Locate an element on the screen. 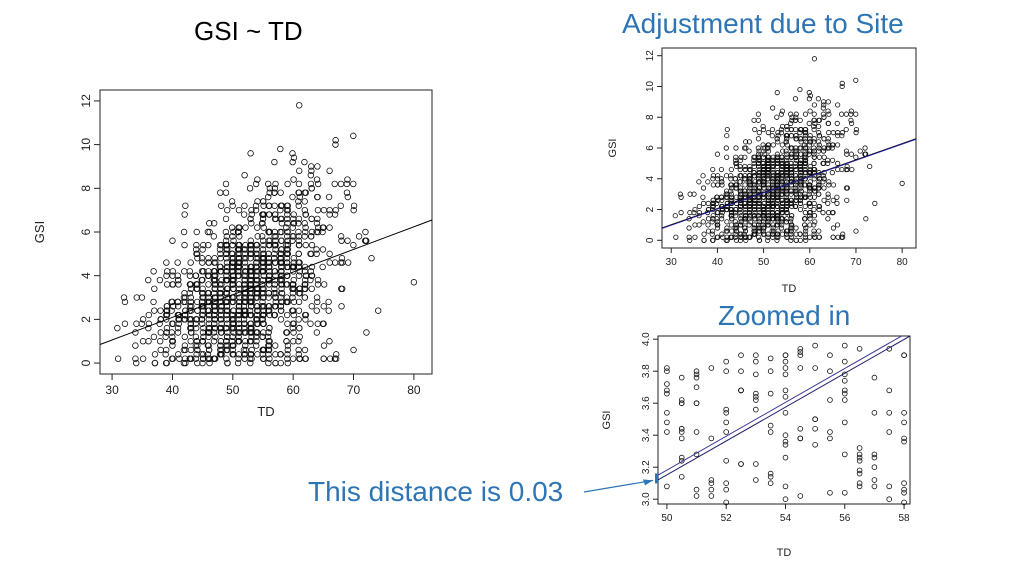 This screenshot has width=1024, height=576. x-tick-label: 30 is located at coordinates (672, 262).